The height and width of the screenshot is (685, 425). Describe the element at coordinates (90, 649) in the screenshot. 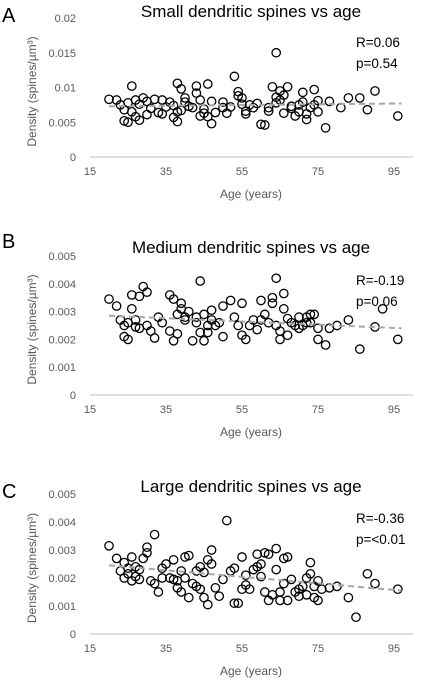

I see `panel-c-x-tick-label: 15` at that location.